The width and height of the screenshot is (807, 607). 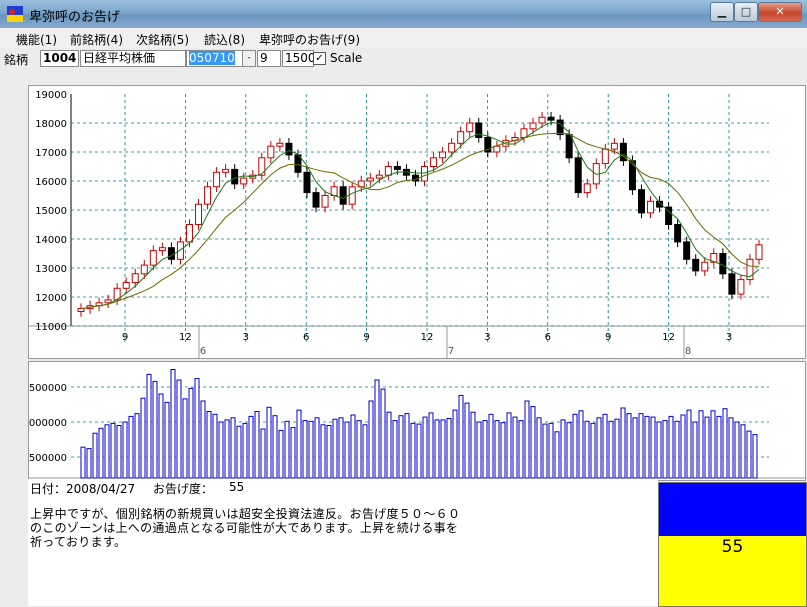 What do you see at coordinates (203, 351) in the screenshot?
I see `year-label: 6` at bounding box center [203, 351].